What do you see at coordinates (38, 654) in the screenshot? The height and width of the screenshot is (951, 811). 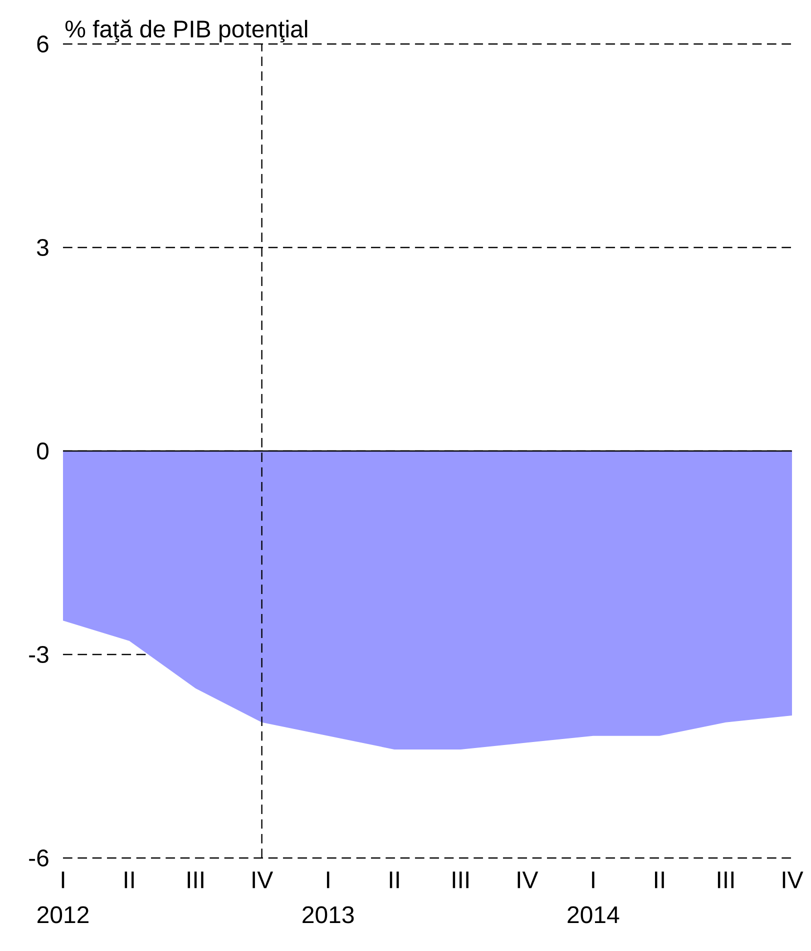 I see `y-tick-label: -3` at bounding box center [38, 654].